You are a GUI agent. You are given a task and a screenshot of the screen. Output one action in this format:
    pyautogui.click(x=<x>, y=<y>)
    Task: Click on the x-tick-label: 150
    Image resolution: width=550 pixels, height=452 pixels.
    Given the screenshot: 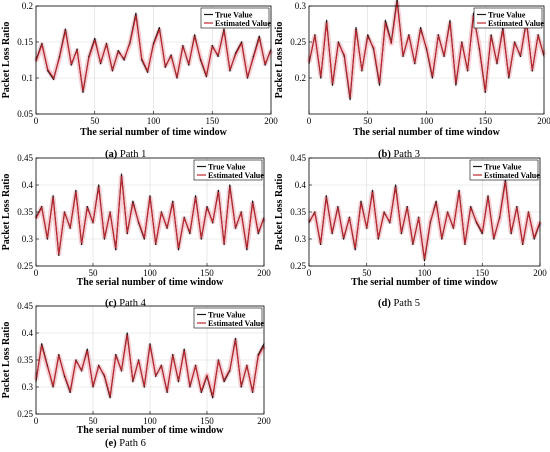 What is the action you would take?
    pyautogui.click(x=483, y=273)
    